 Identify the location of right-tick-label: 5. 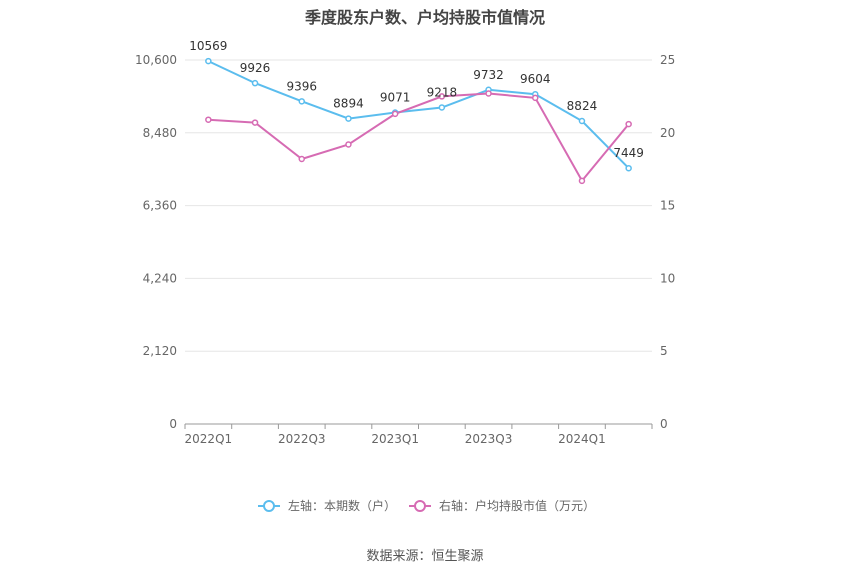
(664, 351).